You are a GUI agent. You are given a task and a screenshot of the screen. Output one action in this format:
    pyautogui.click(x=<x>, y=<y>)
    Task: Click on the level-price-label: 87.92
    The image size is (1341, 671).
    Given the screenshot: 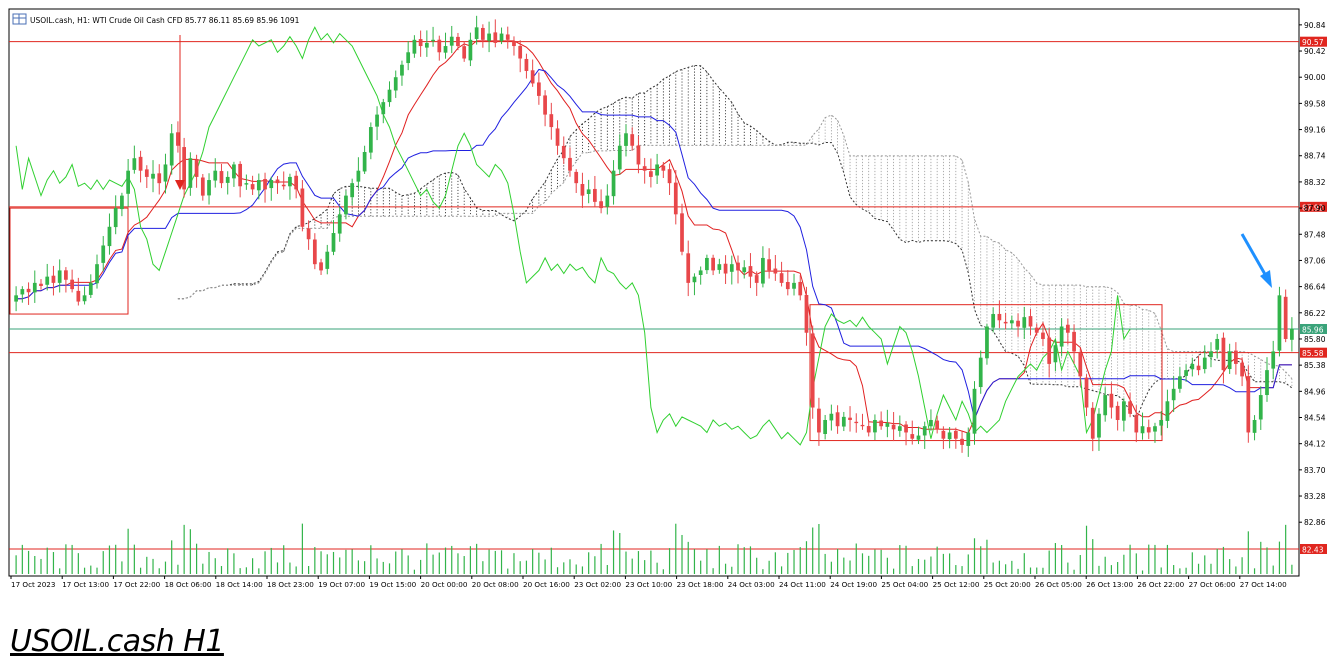 What is the action you would take?
    pyautogui.click(x=1313, y=207)
    